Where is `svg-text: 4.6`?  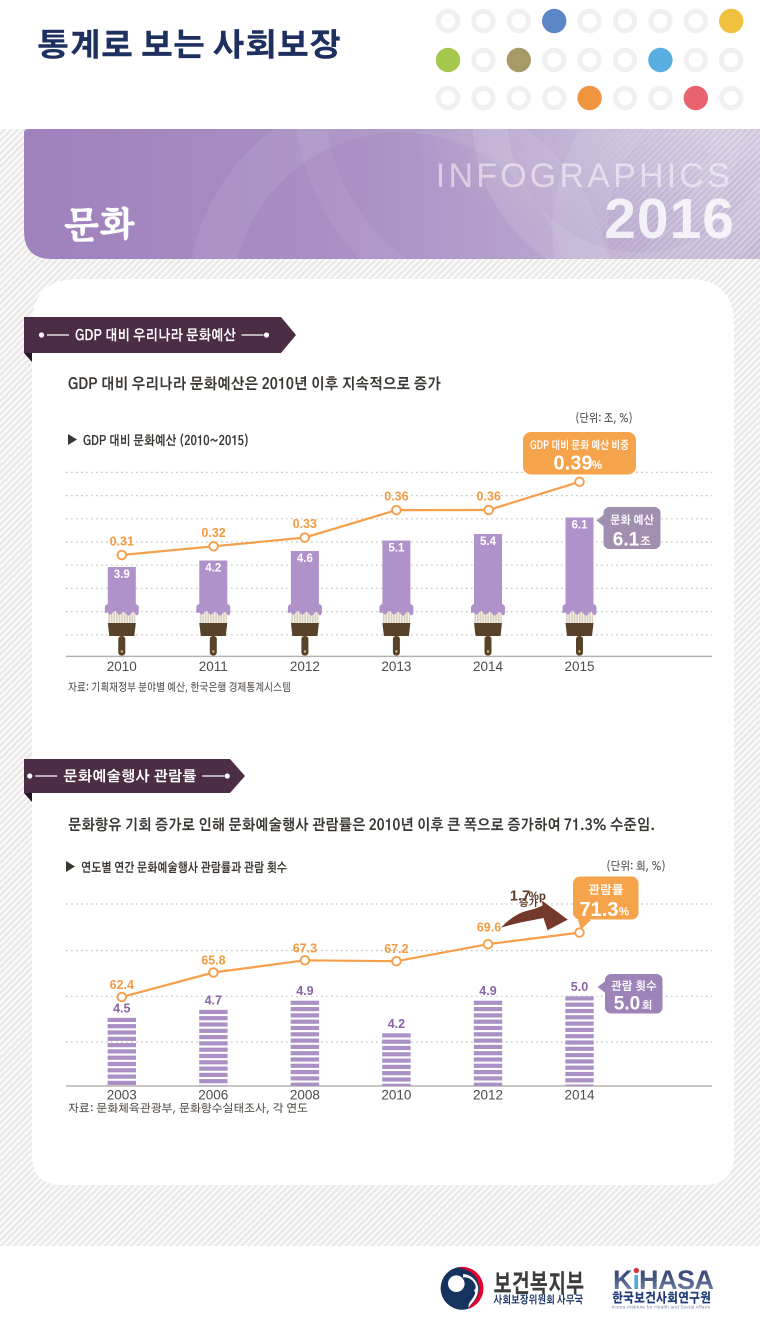 svg-text: 4.6 is located at coordinates (305, 559).